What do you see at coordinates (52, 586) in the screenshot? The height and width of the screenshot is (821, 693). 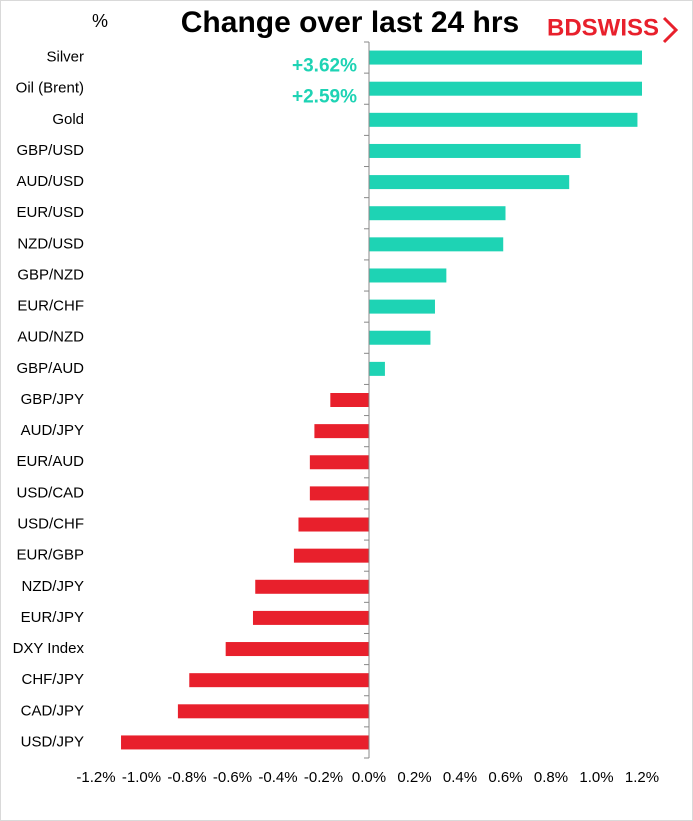 I see `y-tick-label: NZD/JPY` at bounding box center [52, 586].